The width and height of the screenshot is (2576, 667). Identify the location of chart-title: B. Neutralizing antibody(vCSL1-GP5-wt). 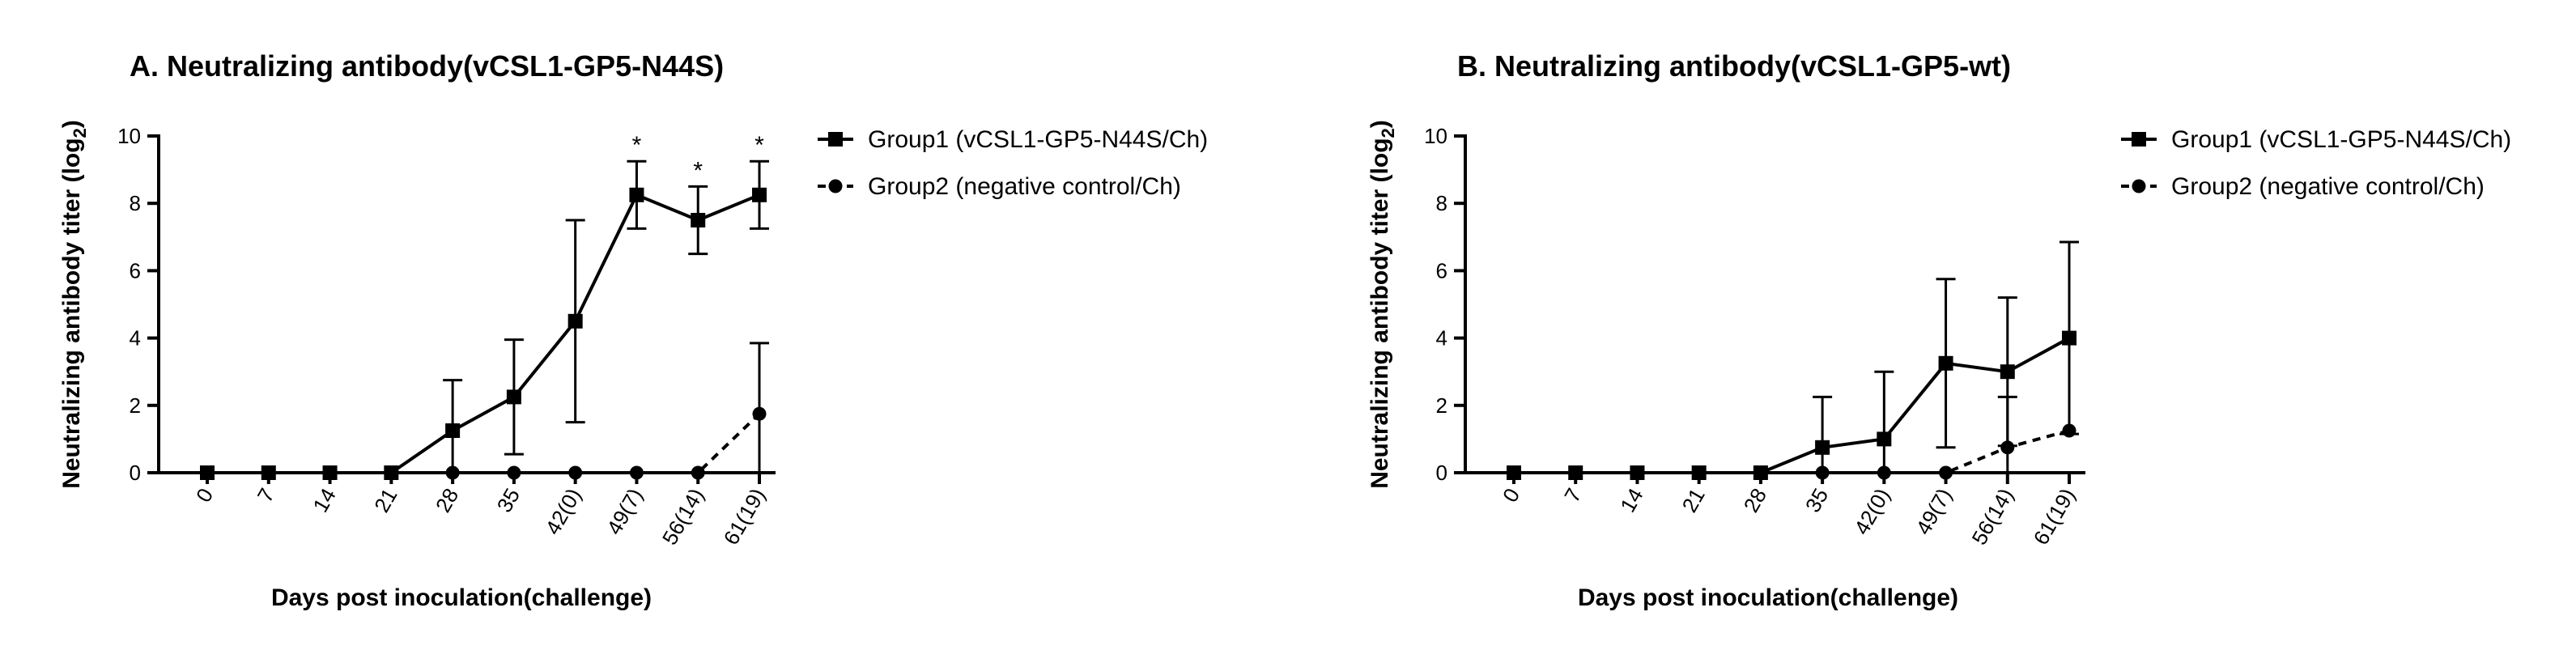
(1734, 66).